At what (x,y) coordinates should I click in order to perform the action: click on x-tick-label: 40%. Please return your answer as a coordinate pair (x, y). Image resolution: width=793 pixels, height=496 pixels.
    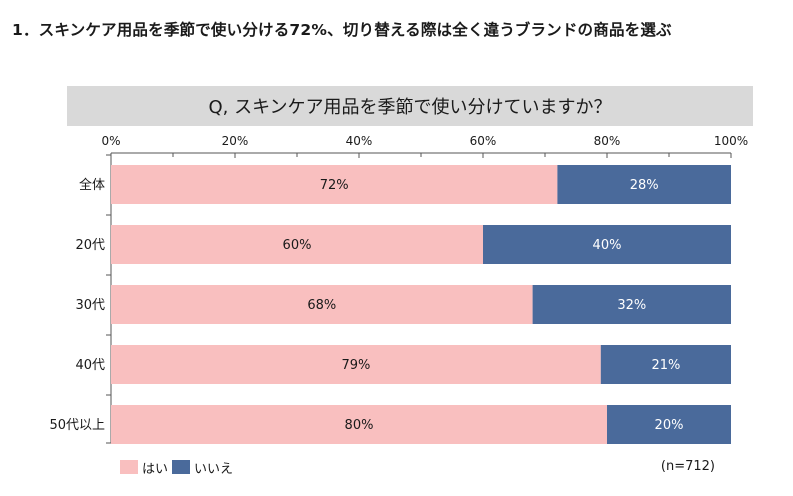
    Looking at the image, I should click on (359, 141).